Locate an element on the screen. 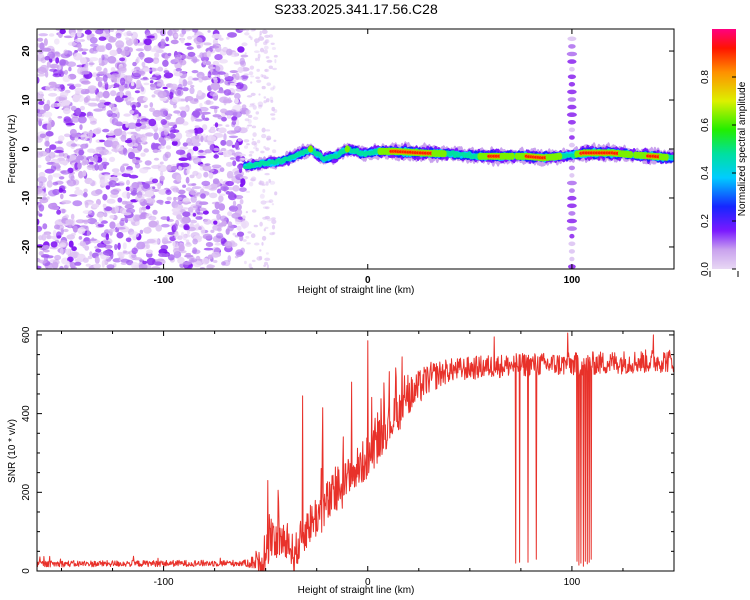 The width and height of the screenshot is (750, 600). colorbar-label: Normalized spectral amplitude is located at coordinates (742, 148).